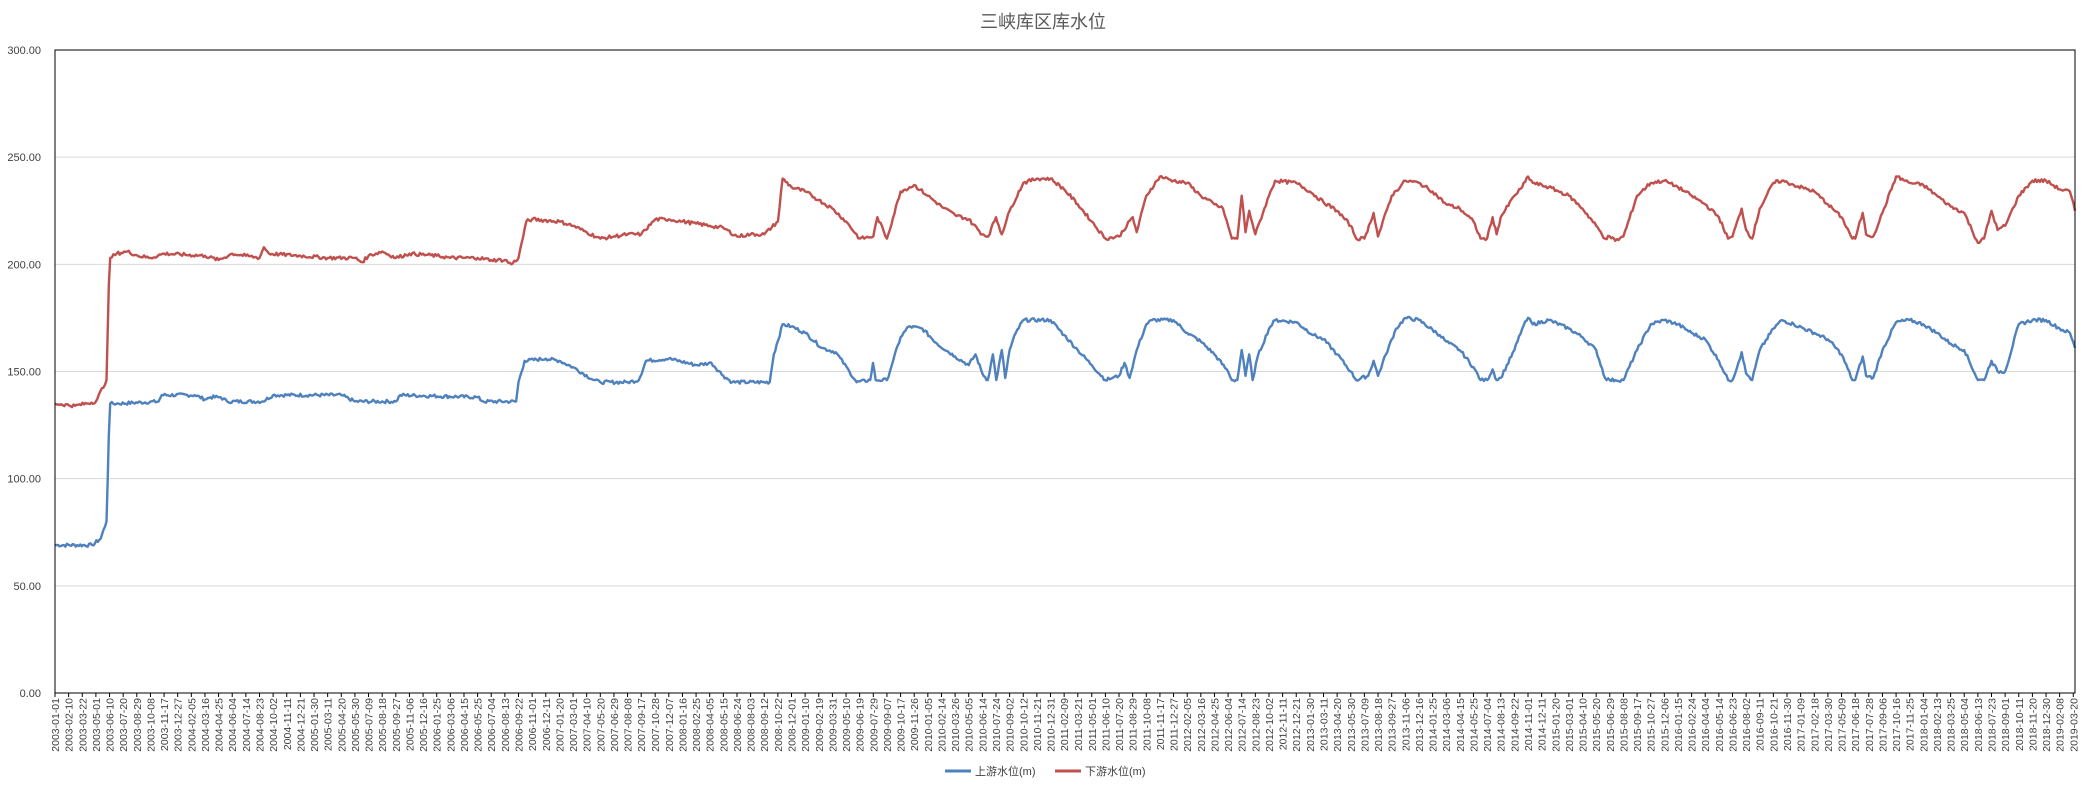 Image resolution: width=2086 pixels, height=794 pixels. Describe the element at coordinates (601, 725) in the screenshot. I see `x-tick-label: 2007-05-20` at that location.